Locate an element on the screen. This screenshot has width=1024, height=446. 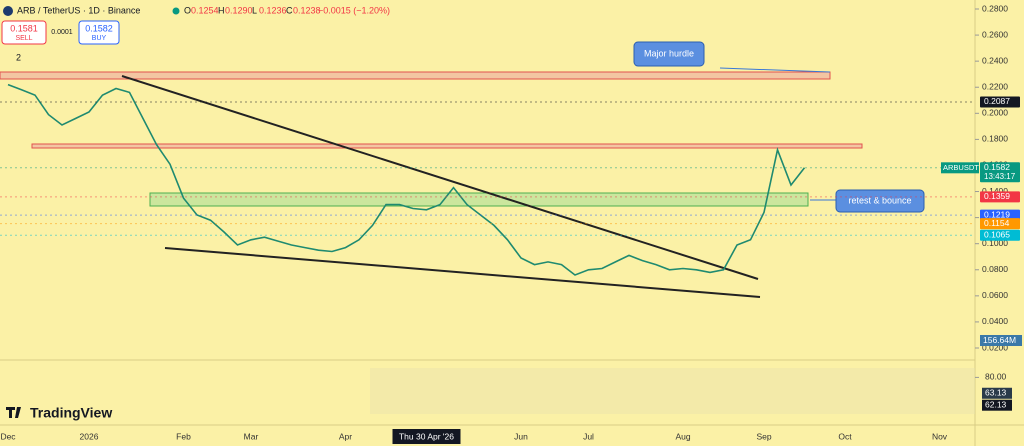
brand-logo is located at coordinates (13, 412).